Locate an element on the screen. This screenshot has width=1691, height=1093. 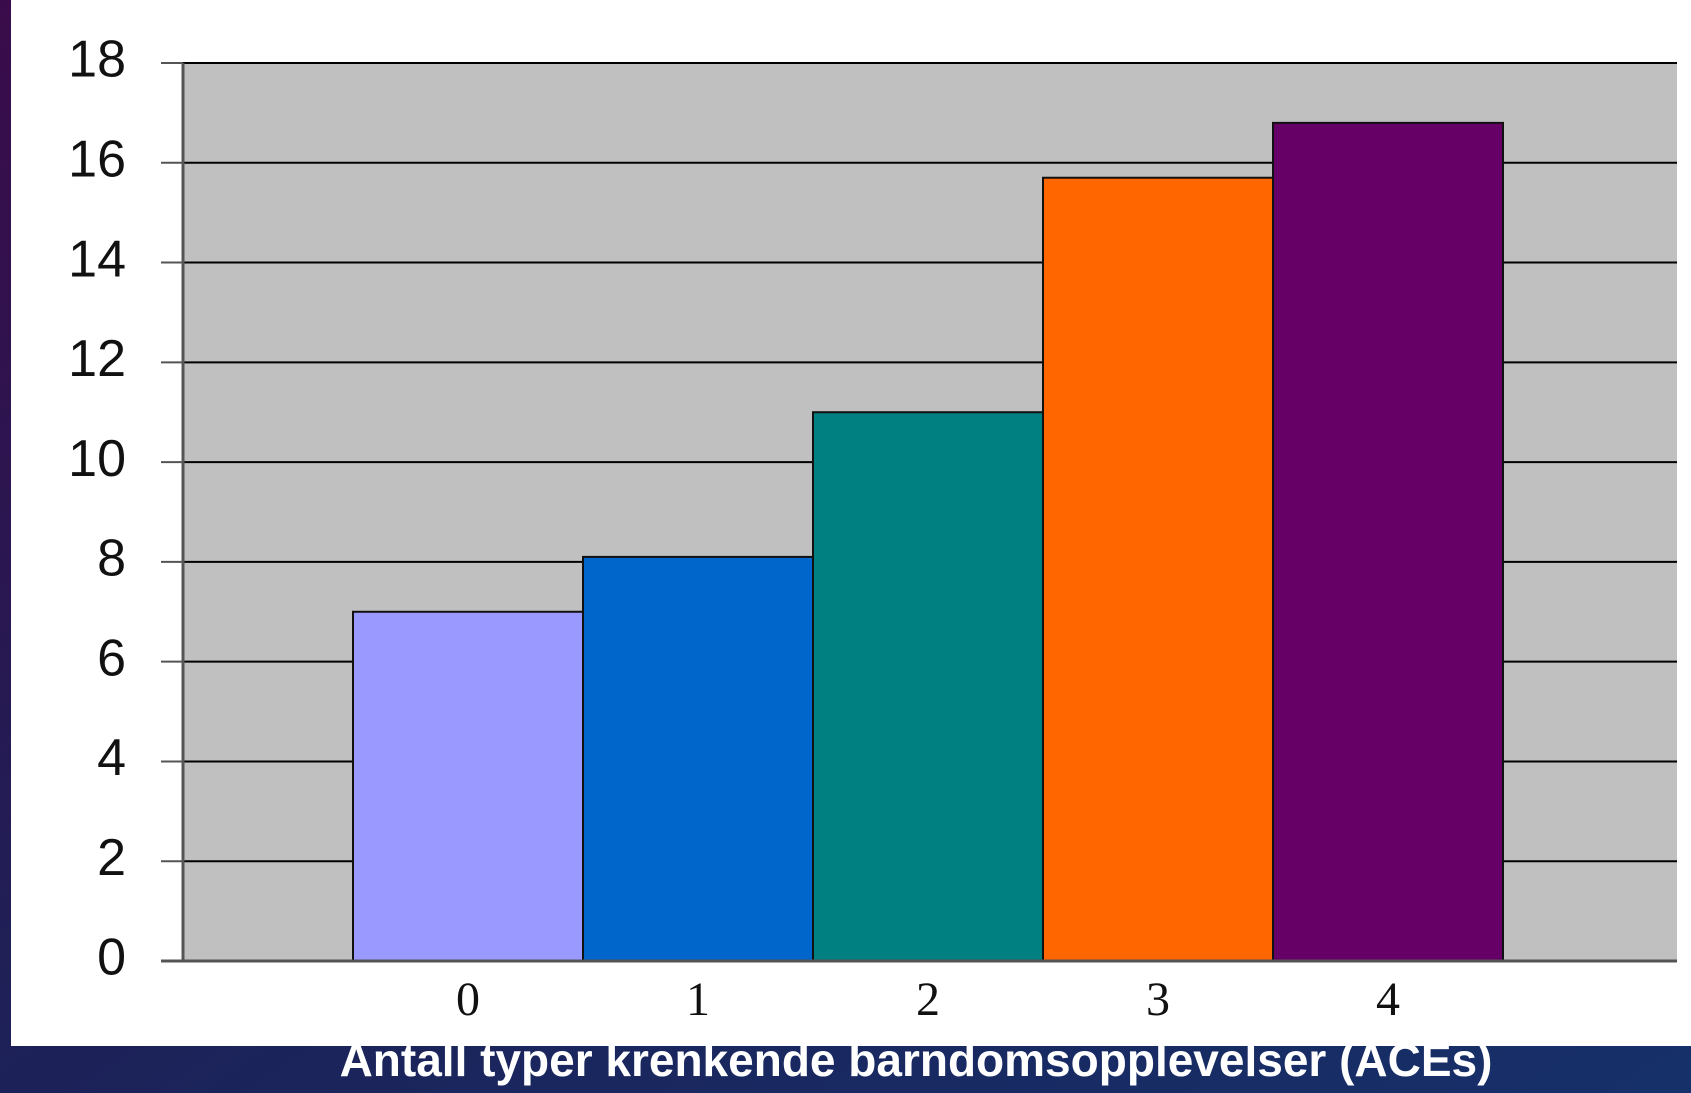
y-tick-label: 6 is located at coordinates (111, 658).